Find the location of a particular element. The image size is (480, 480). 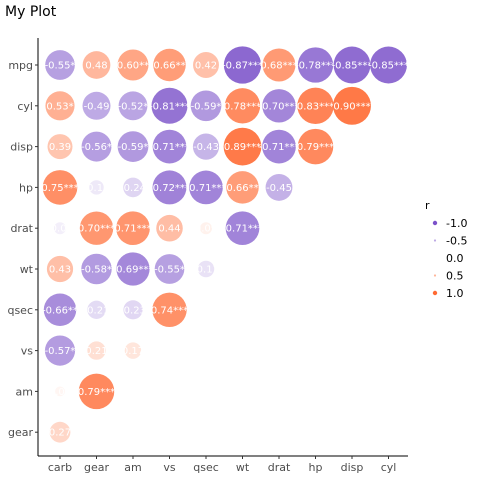

correlation-value-label: 0.68*** is located at coordinates (278, 66).